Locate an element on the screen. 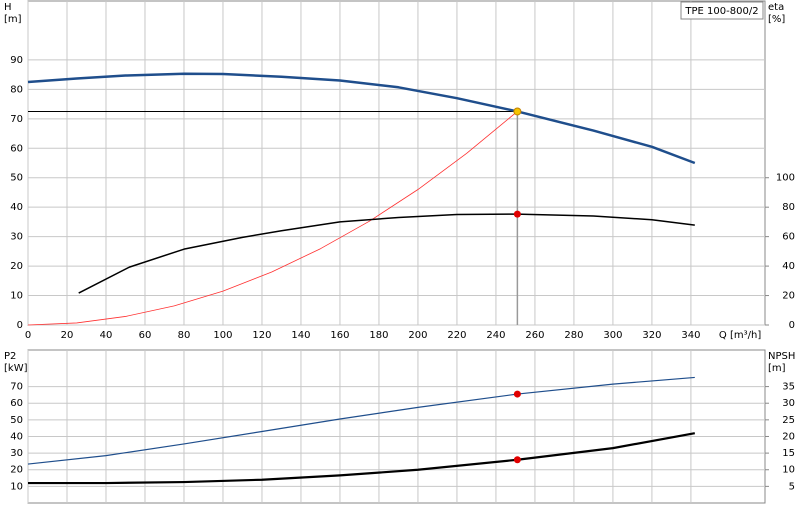 The width and height of the screenshot is (800, 520). y2-tick-label: 30 is located at coordinates (788, 403).